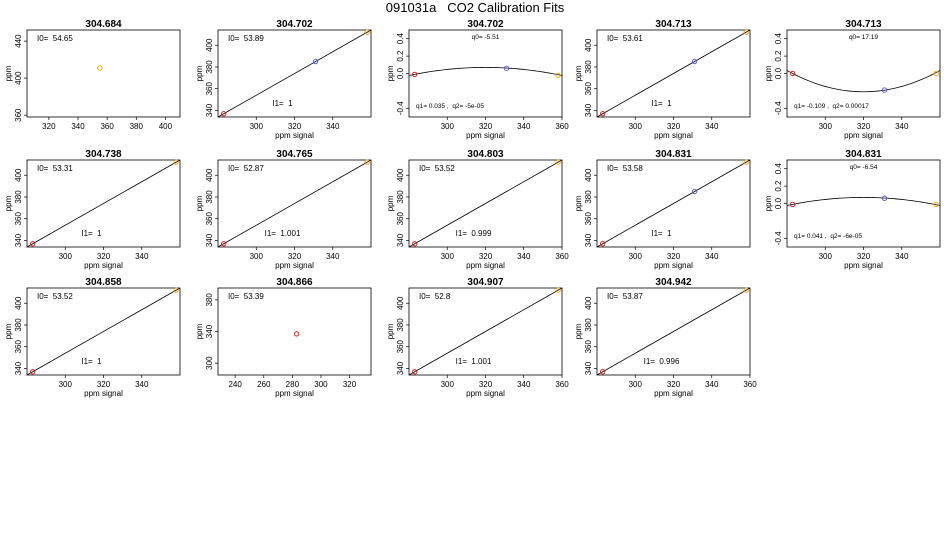 This screenshot has width=950, height=550. Describe the element at coordinates (293, 384) in the screenshot. I see `x-tick-label: 280` at that location.